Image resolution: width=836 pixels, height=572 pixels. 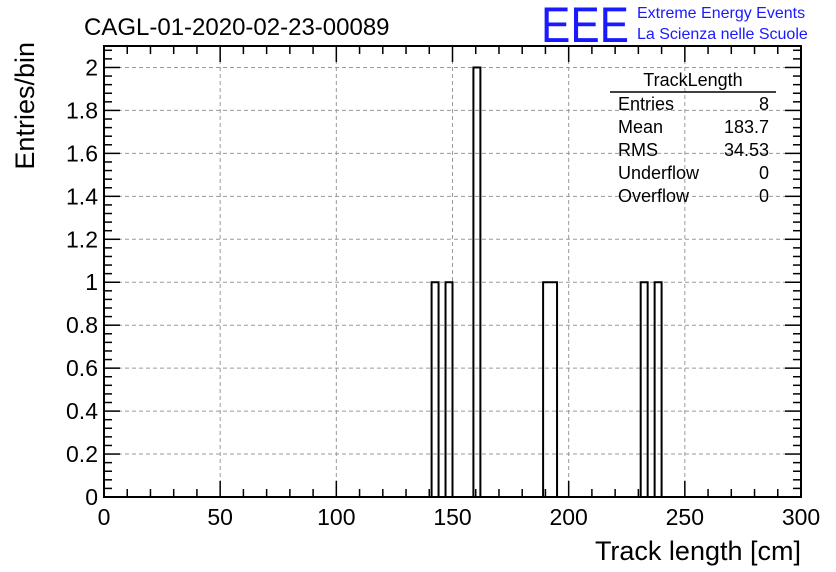 What do you see at coordinates (82, 325) in the screenshot?
I see `y-tick-label: 0.8` at bounding box center [82, 325].